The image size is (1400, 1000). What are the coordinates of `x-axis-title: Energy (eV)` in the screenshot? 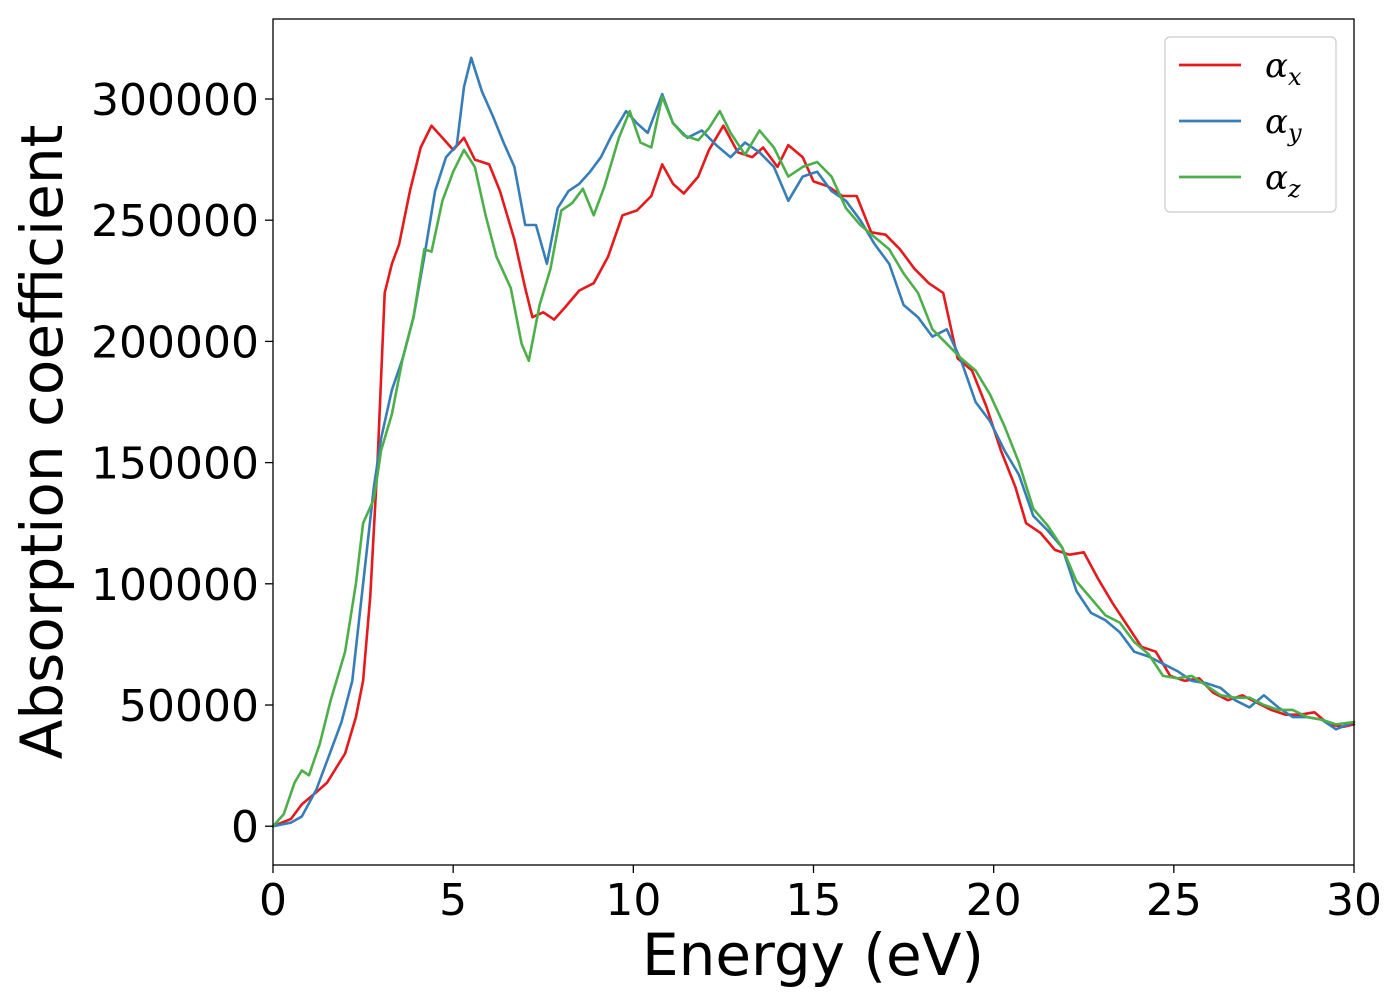 It's located at (813, 955).